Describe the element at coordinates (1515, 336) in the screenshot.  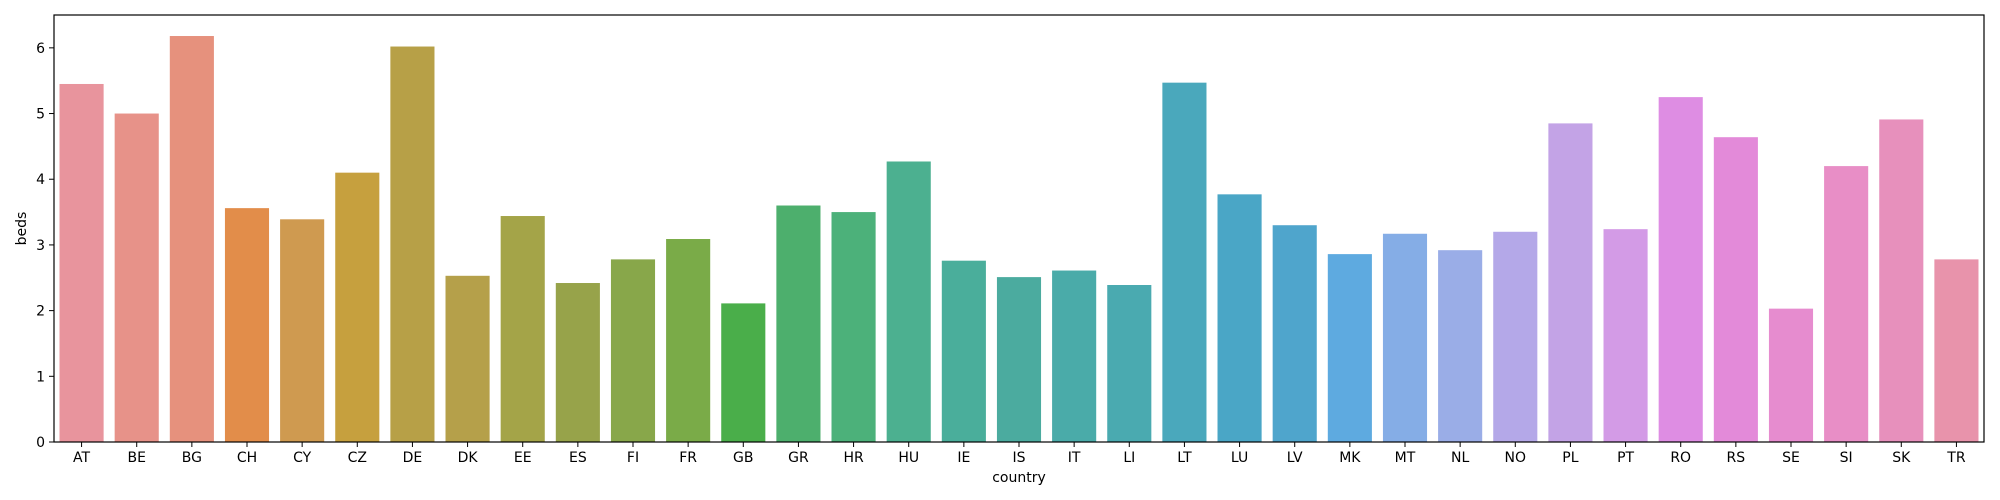
I see `bar-no` at that location.